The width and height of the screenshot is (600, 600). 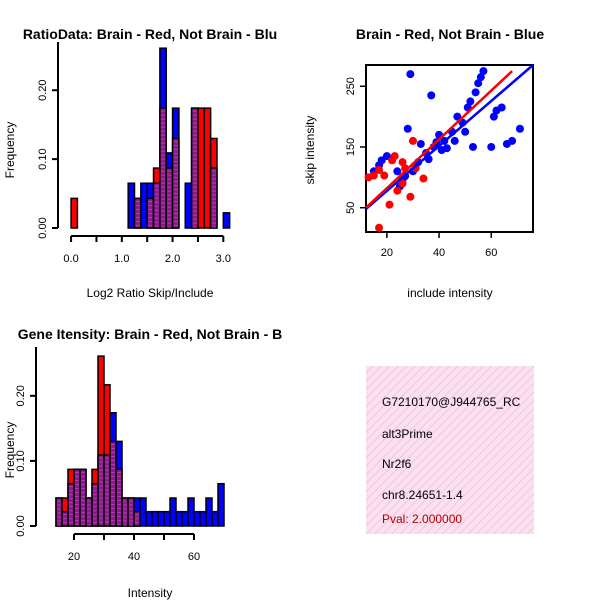 I want to click on intensity-histogram-ylabel: Frequency, so click(x=10, y=450).